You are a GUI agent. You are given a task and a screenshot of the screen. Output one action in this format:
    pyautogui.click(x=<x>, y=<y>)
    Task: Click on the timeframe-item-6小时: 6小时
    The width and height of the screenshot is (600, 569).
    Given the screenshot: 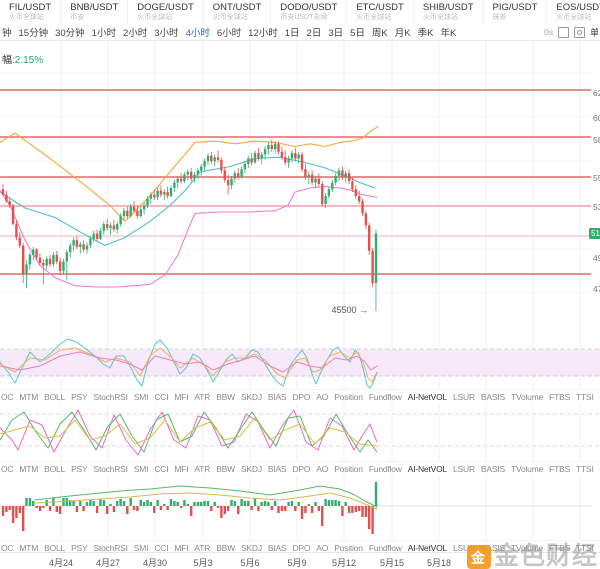 What is the action you would take?
    pyautogui.click(x=229, y=33)
    